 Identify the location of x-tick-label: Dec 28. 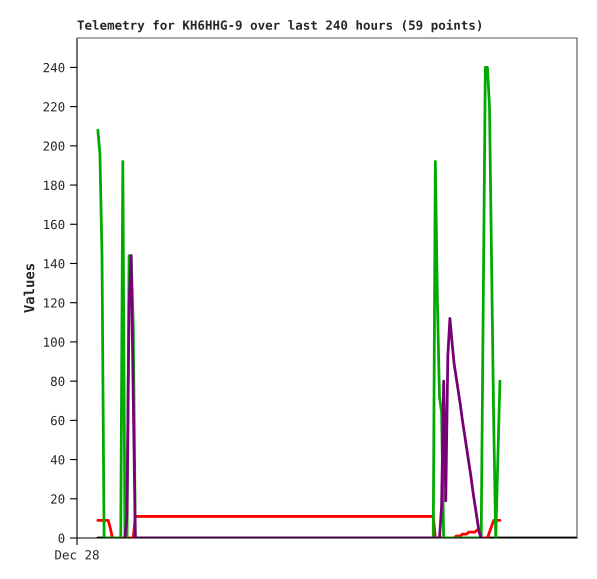
(77, 555).